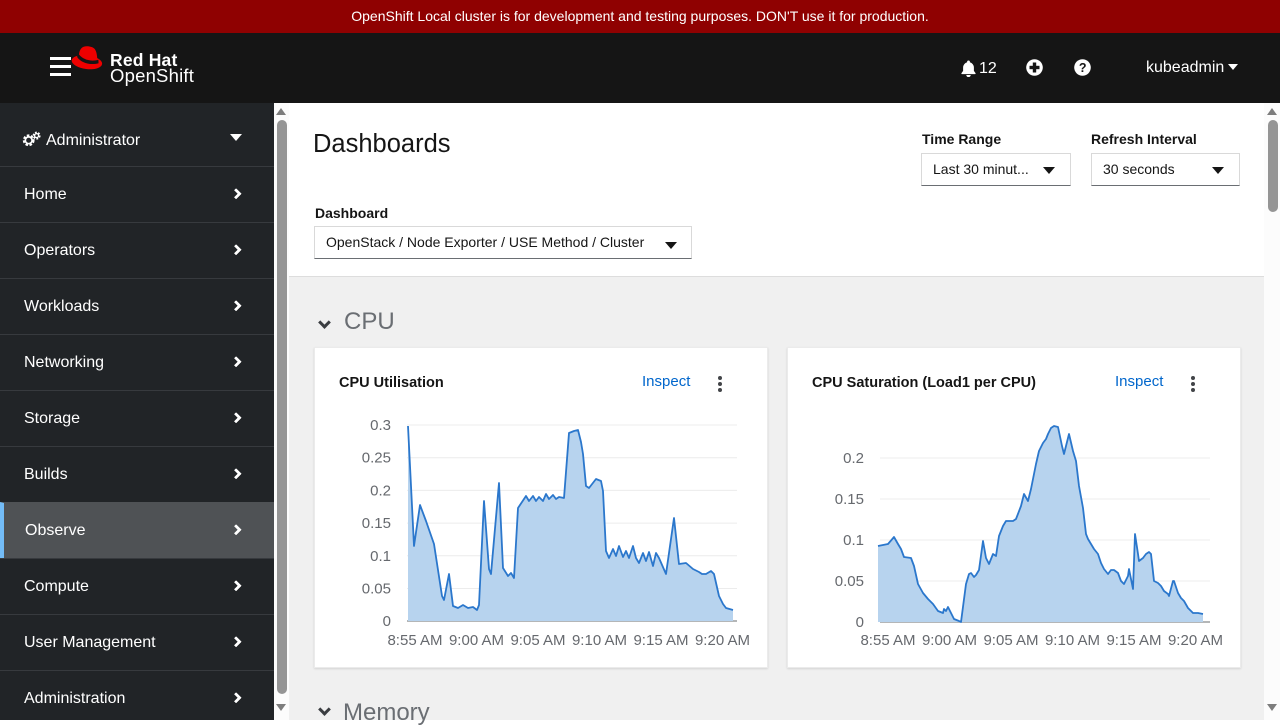 The image size is (1280, 727). I want to click on svg-text: 0.3, so click(380, 425).